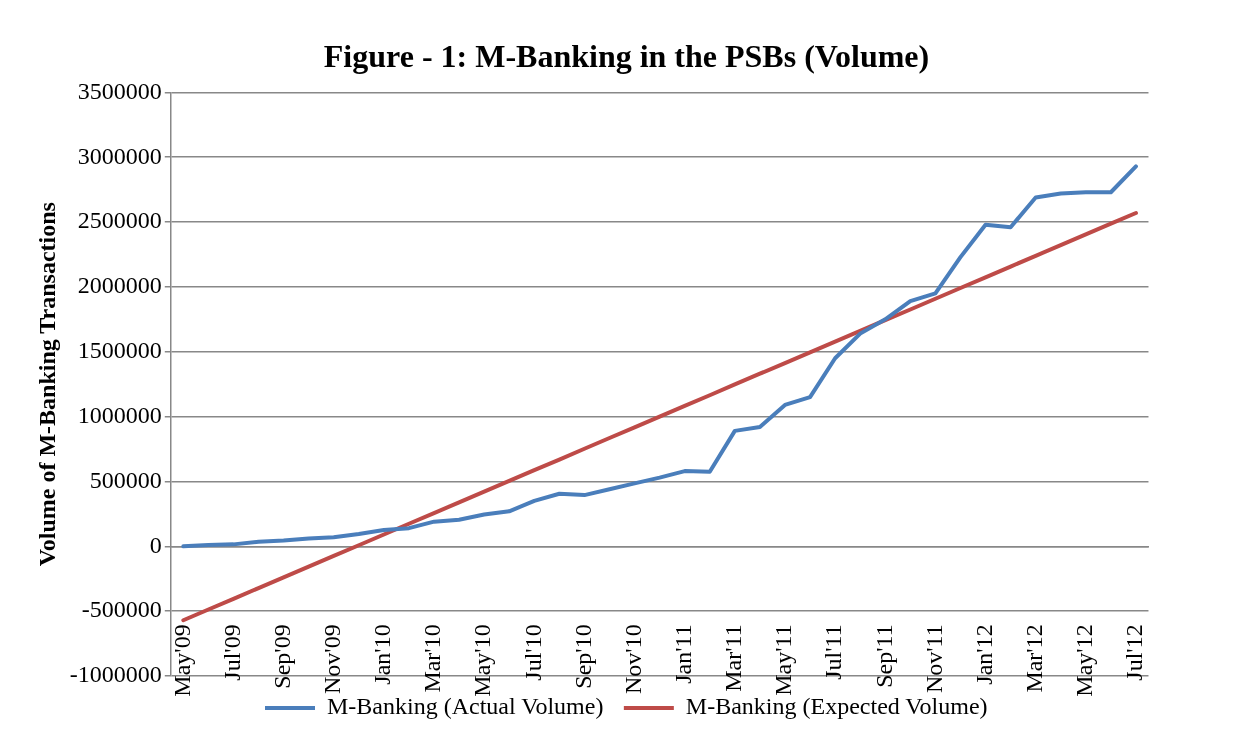 The height and width of the screenshot is (740, 1243). I want to click on x-tick-label: Jul'11, so click(833, 652).